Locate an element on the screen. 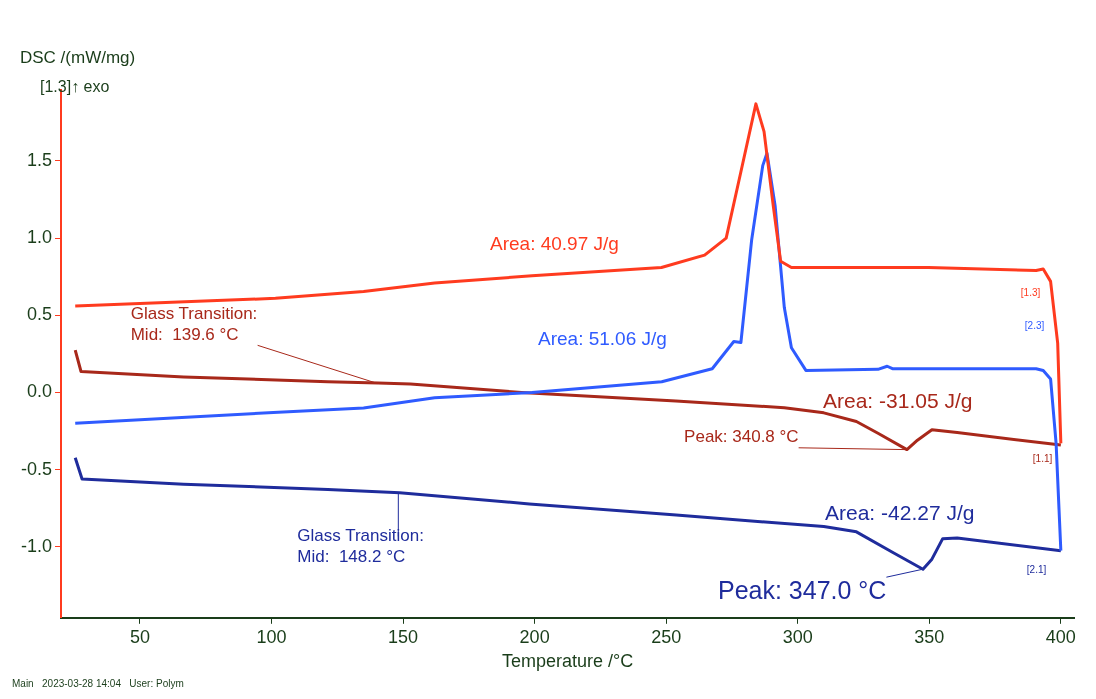 Image resolution: width=1096 pixels, height=699 pixels. y-axis-title: DSC /(mW/mg) is located at coordinates (78, 57).